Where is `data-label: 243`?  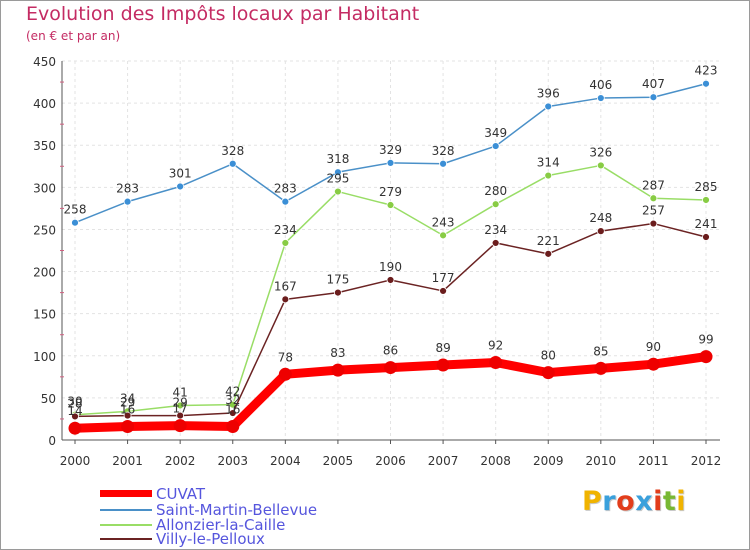
data-label: 243 is located at coordinates (443, 222).